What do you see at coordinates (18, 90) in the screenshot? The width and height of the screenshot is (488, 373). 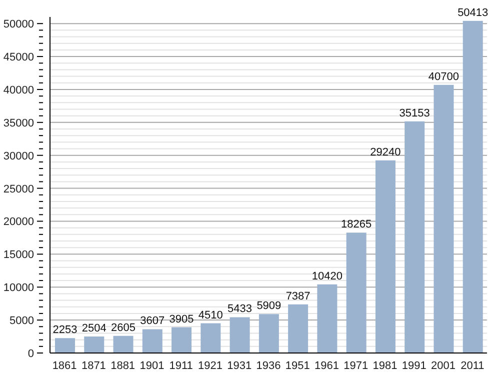 I see `y-tick-label: 40000` at bounding box center [18, 90].